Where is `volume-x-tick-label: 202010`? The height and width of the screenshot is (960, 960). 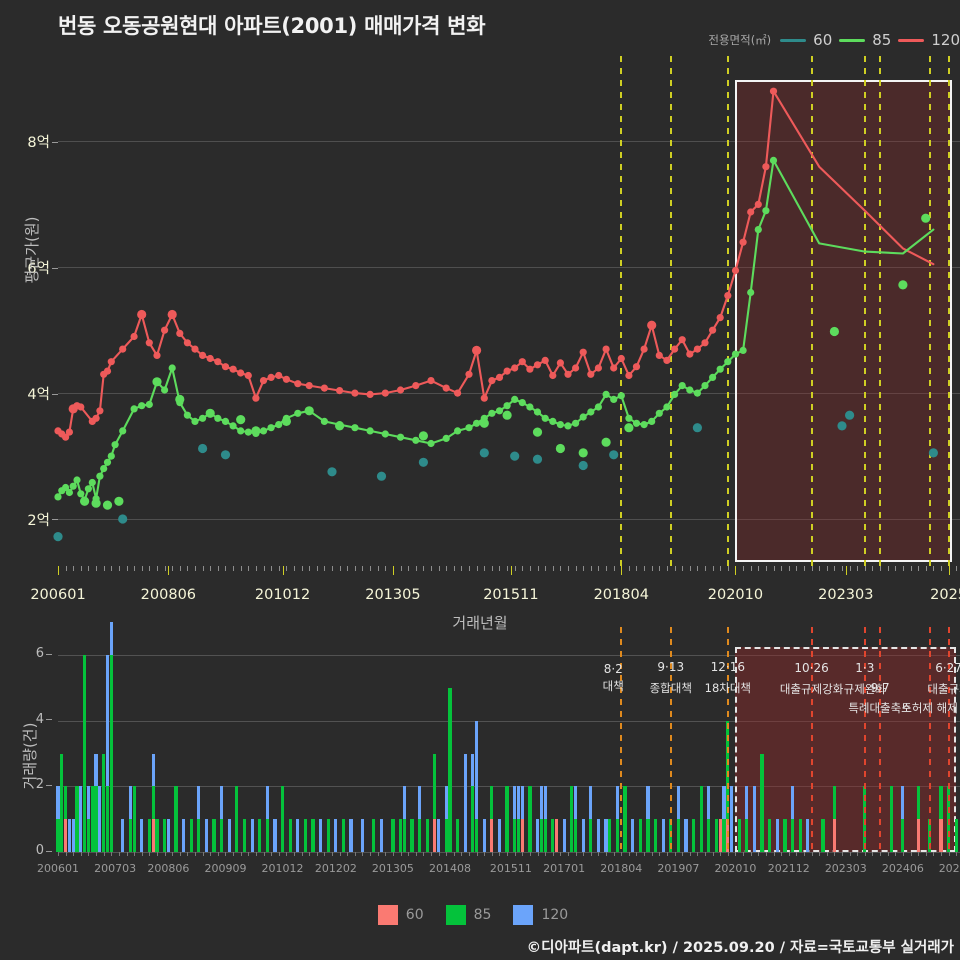 volume-x-tick-label: 202010 is located at coordinates (735, 868).